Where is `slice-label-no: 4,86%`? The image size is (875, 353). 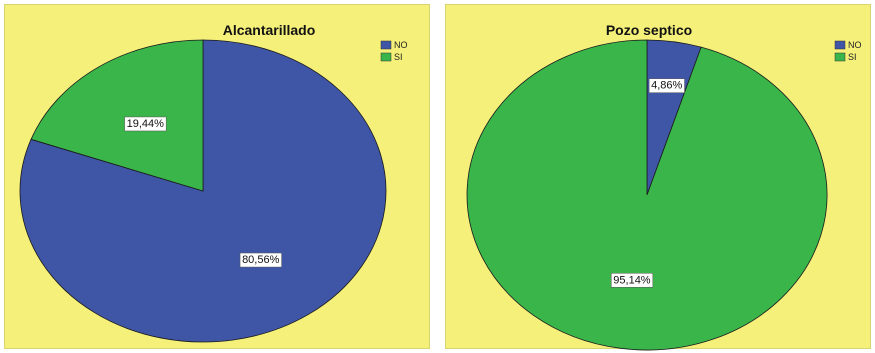
slice-label-no: 4,86% is located at coordinates (666, 86).